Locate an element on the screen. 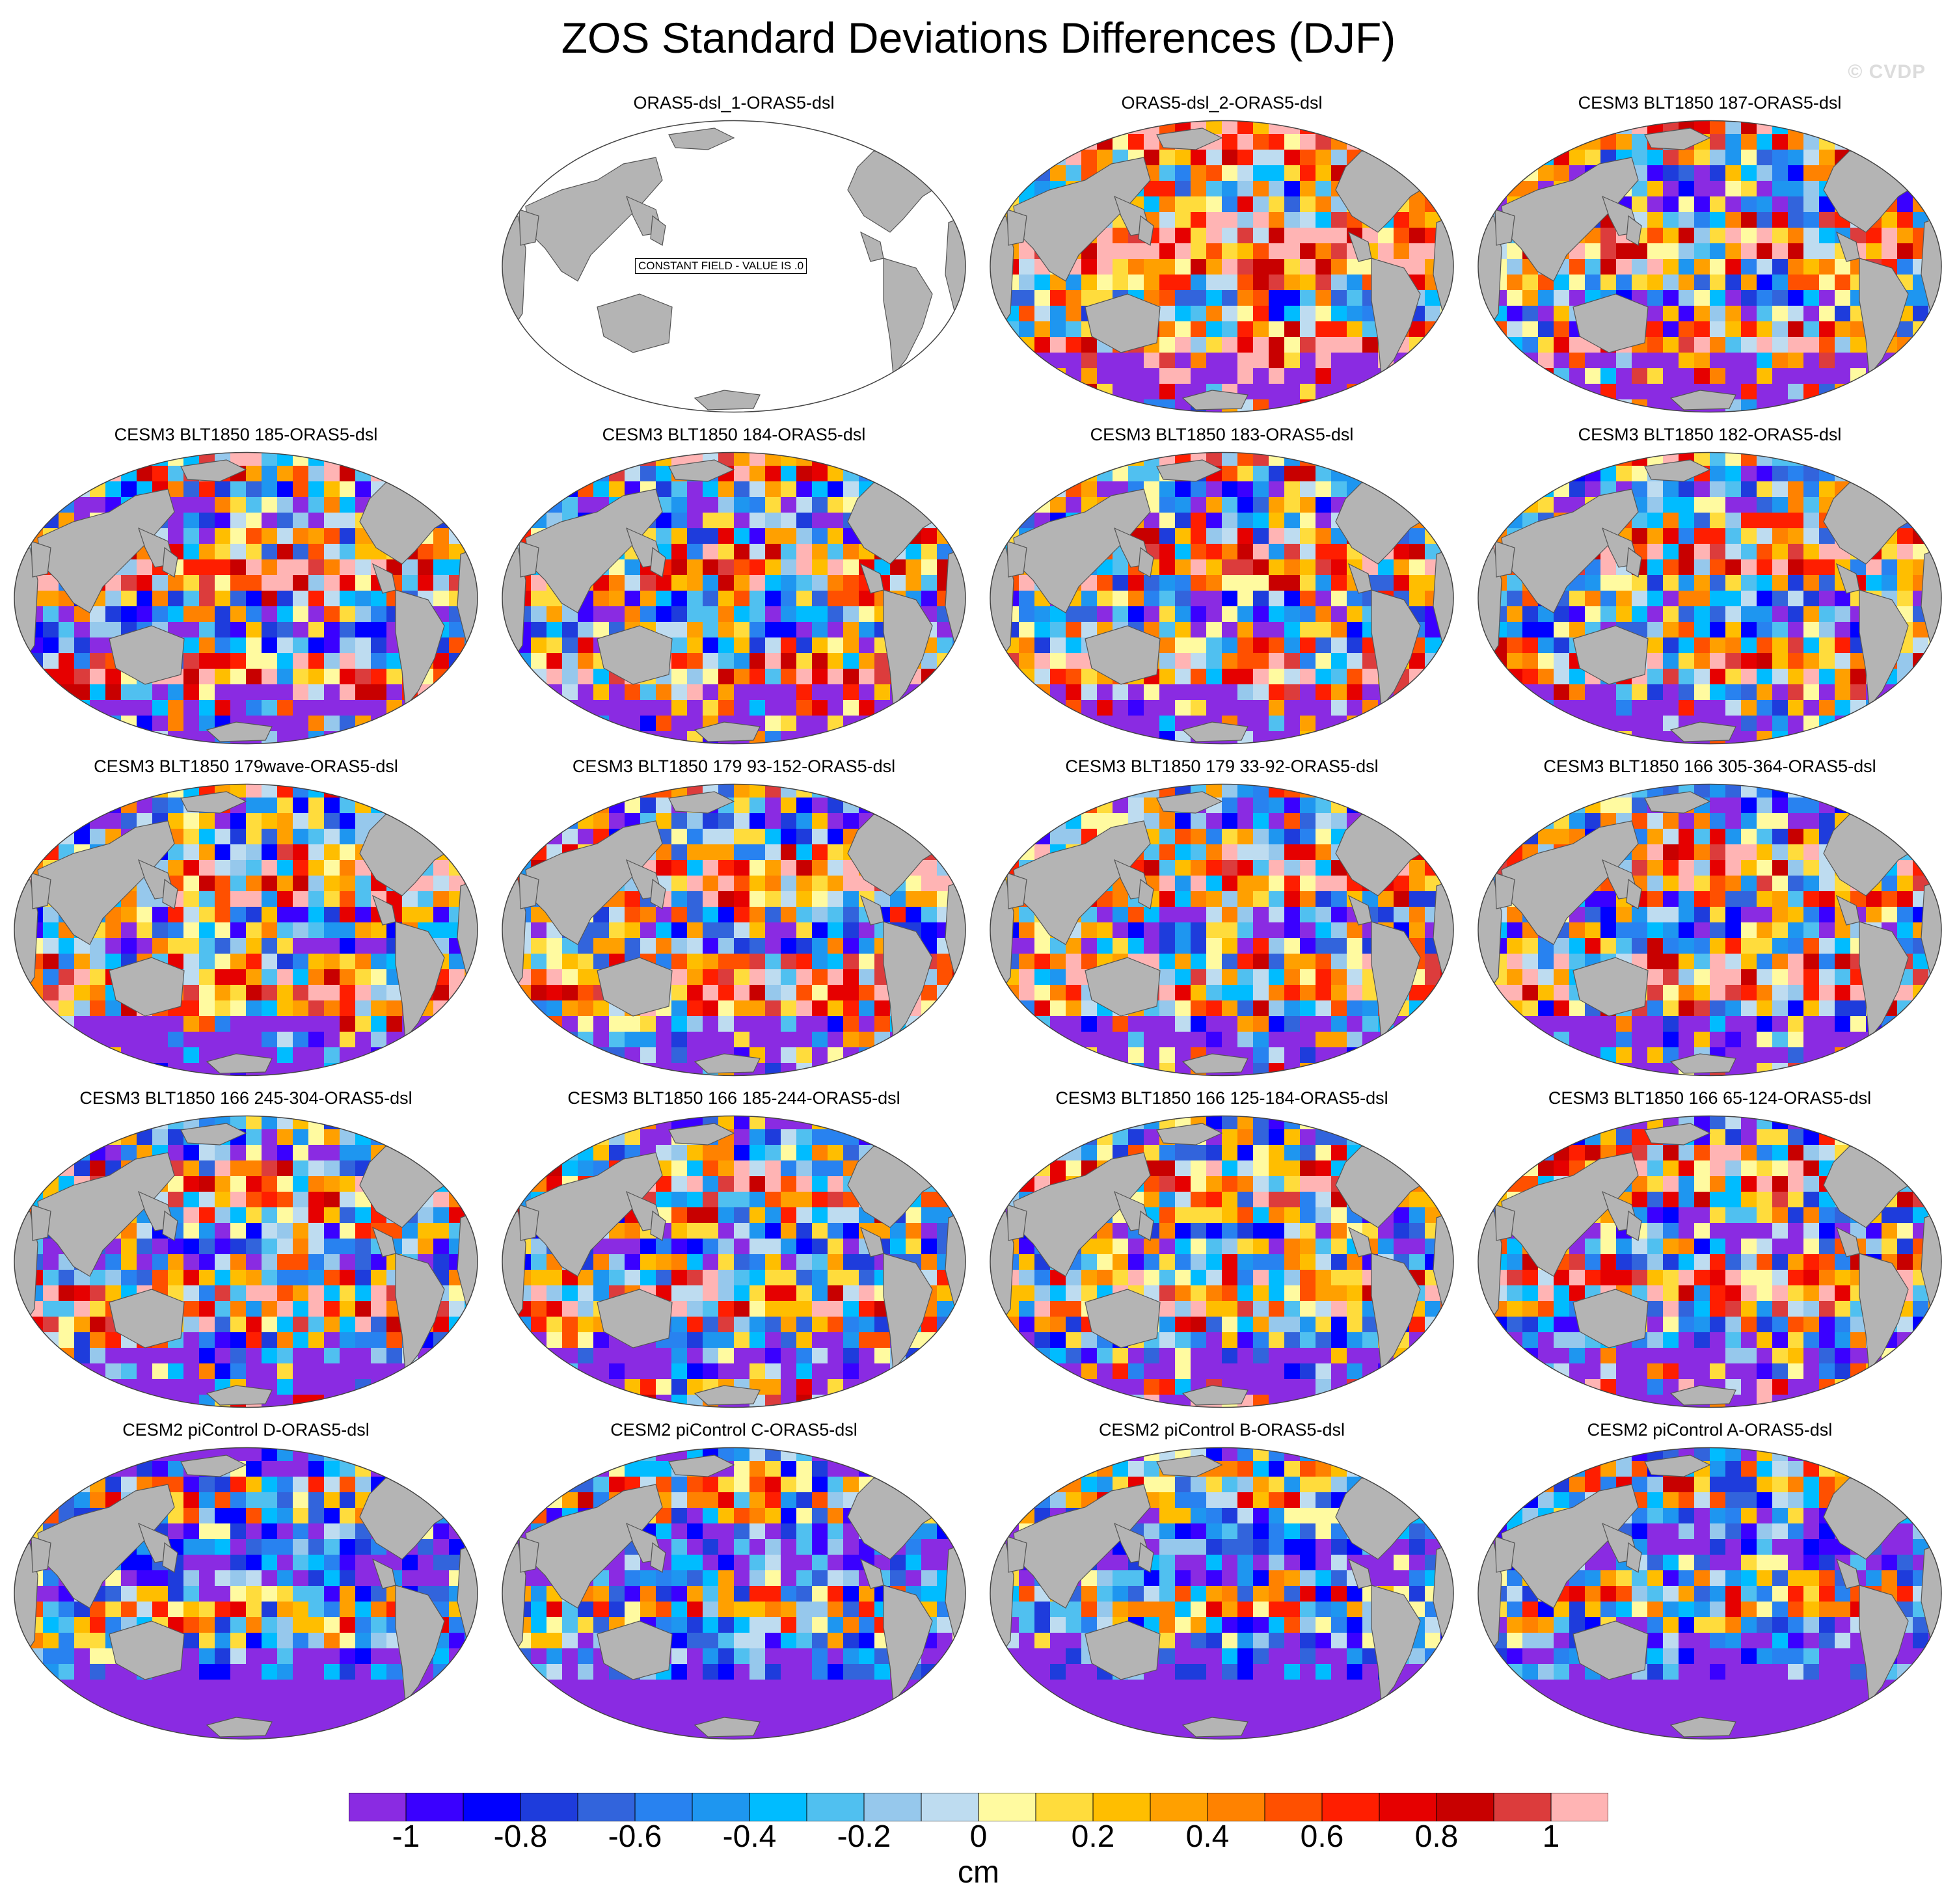 The image size is (1957, 1904). land-mass is located at coordinates (529, 891).